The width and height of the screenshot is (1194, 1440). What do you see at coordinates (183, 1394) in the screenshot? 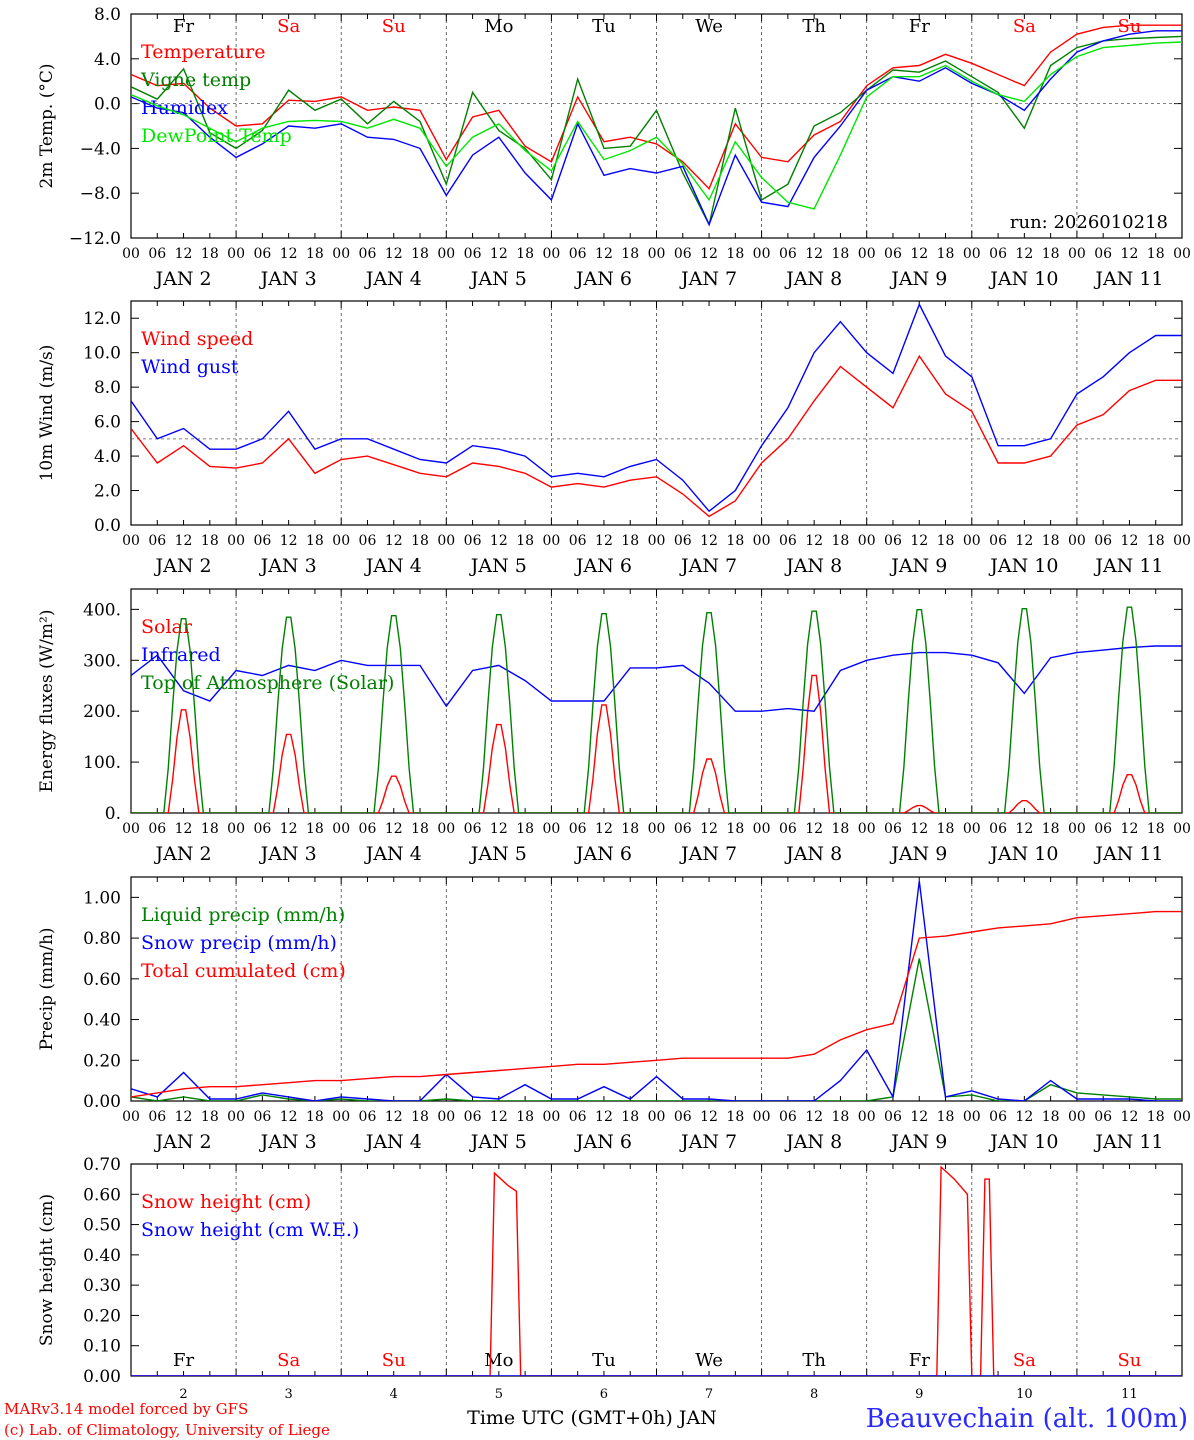
I see `day-number-label: 2` at bounding box center [183, 1394].